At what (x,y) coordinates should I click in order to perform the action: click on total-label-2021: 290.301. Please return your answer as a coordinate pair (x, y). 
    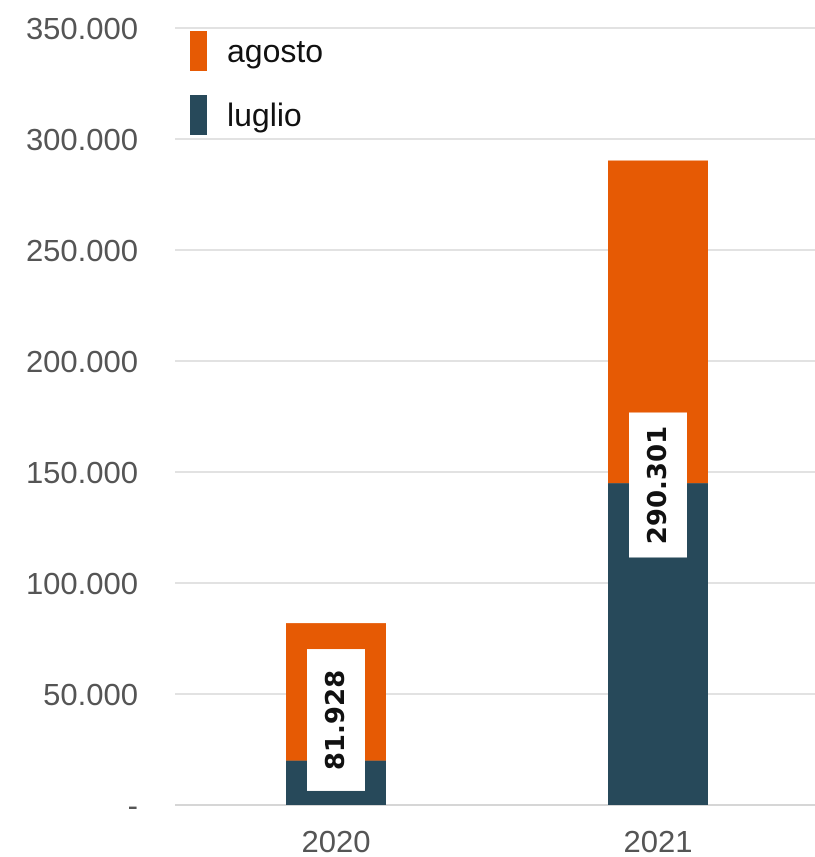
    Looking at the image, I should click on (658, 485).